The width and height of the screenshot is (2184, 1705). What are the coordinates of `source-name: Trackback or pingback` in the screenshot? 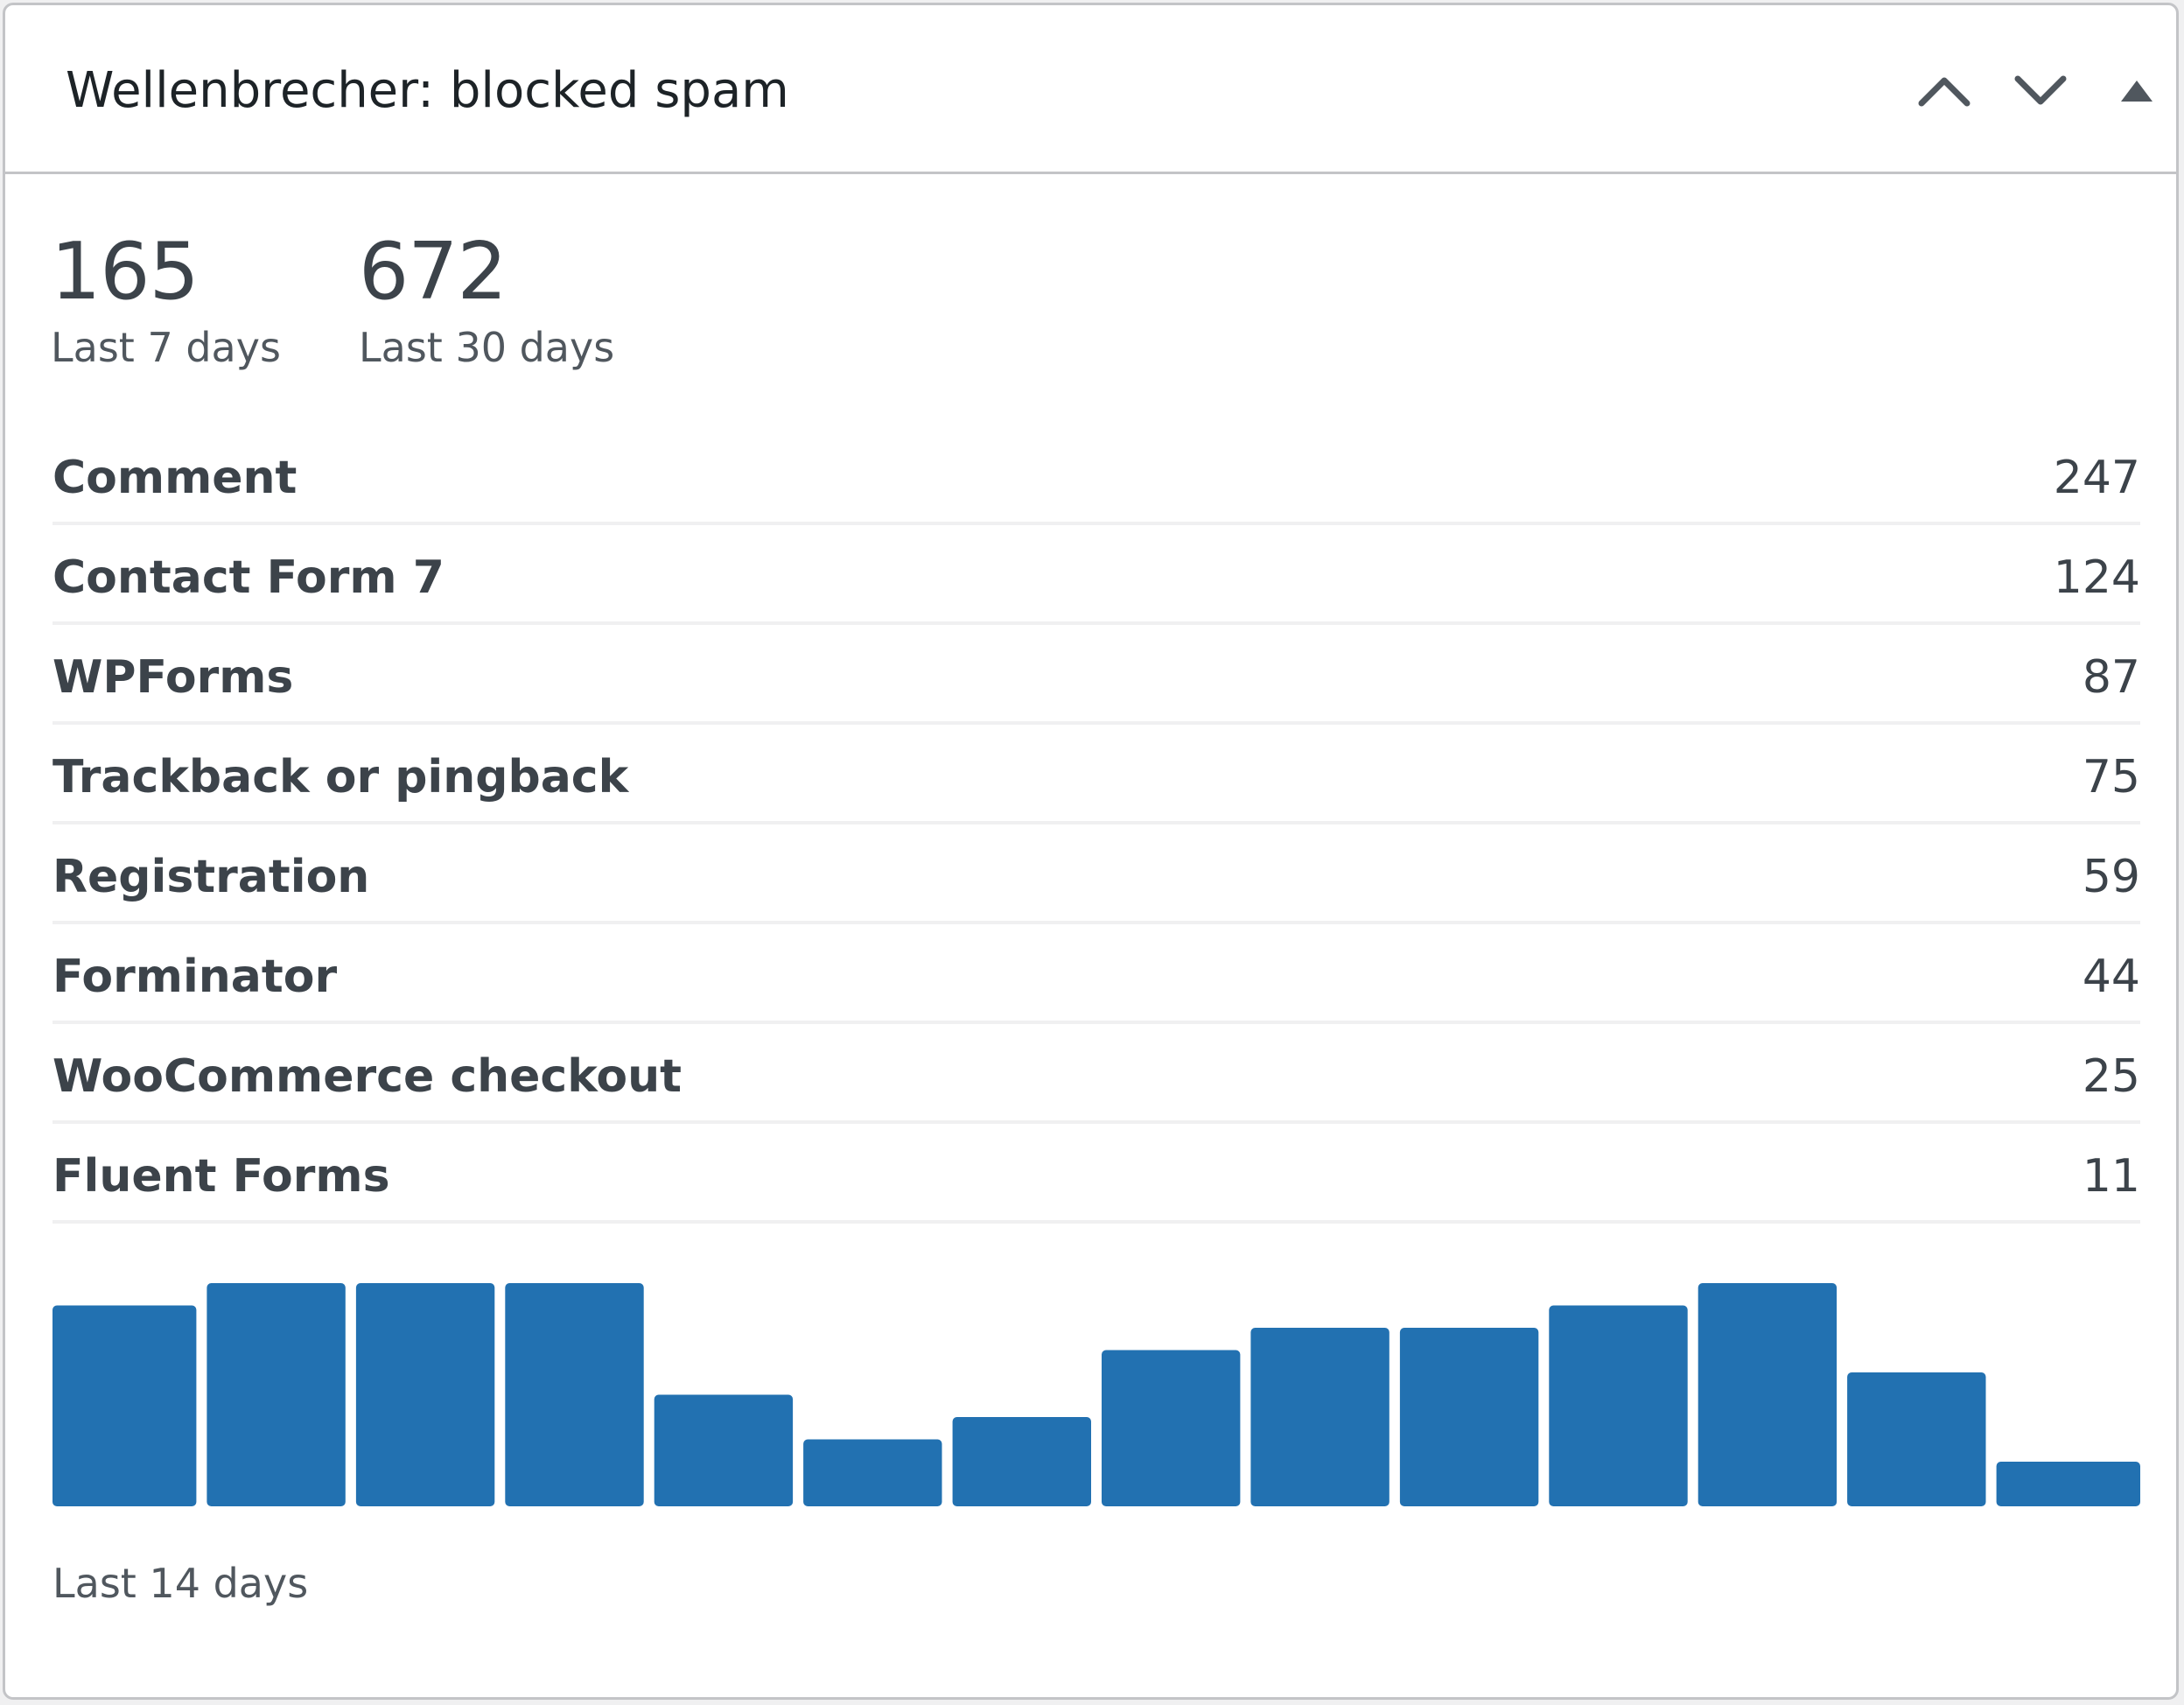 It's located at (340, 777).